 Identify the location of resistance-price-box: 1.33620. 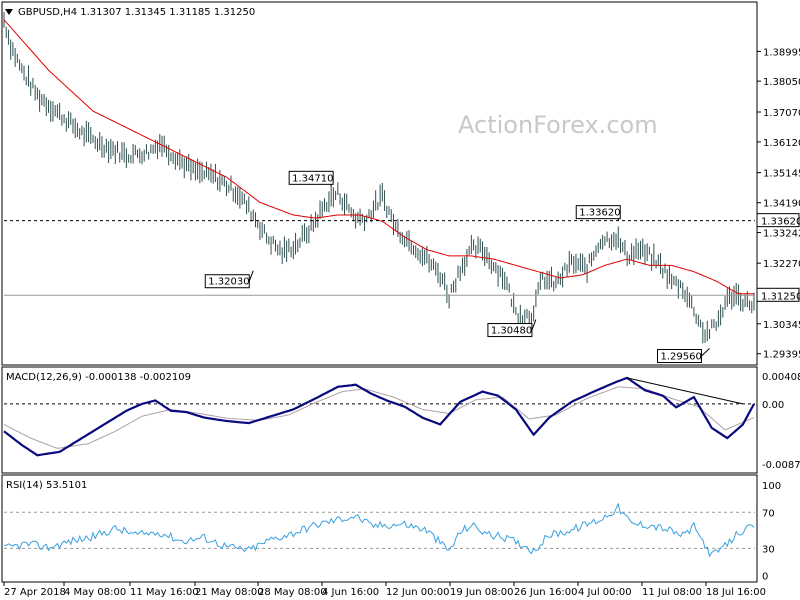
(778, 220).